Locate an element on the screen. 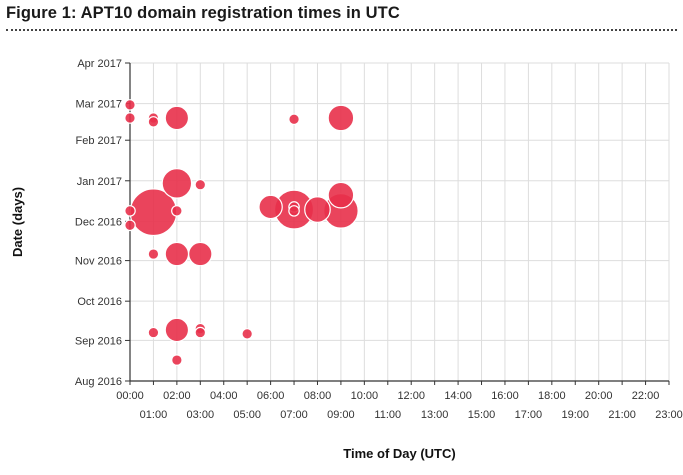 The height and width of the screenshot is (475, 683). y-tick-label: Dec 2016 is located at coordinates (98, 222).